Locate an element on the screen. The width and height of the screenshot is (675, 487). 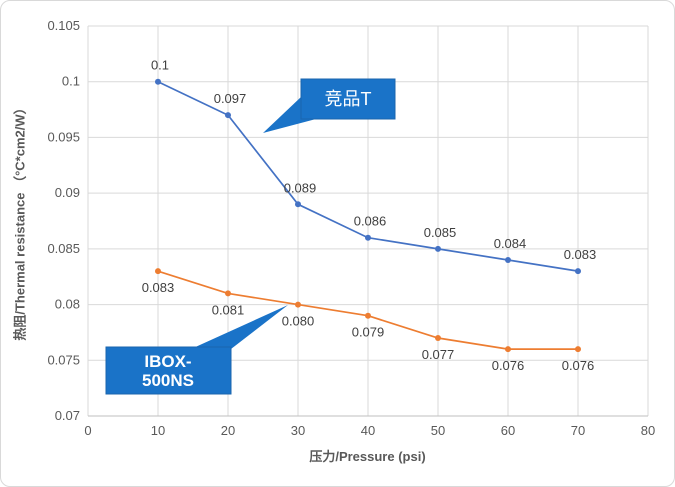
callout-product-tail is located at coordinates (239, 327).